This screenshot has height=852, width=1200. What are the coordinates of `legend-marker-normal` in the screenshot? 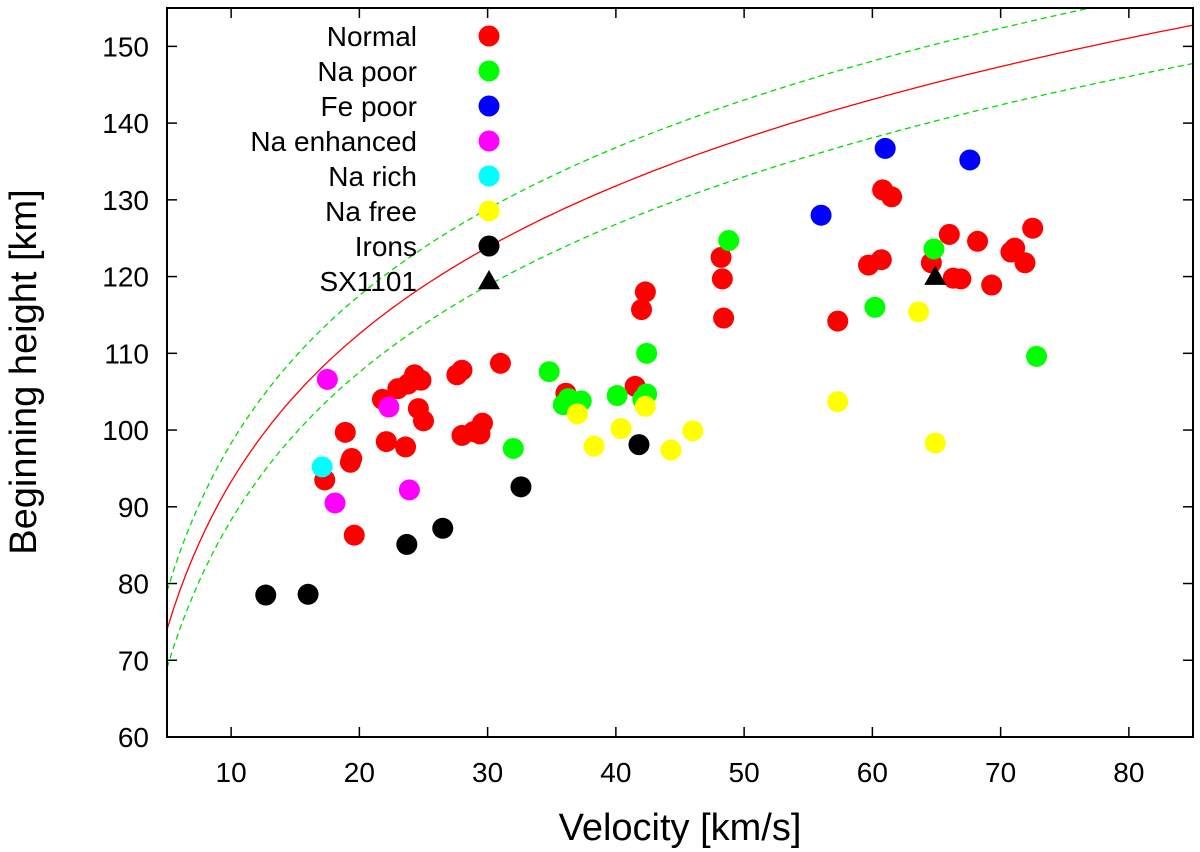 It's located at (489, 36).